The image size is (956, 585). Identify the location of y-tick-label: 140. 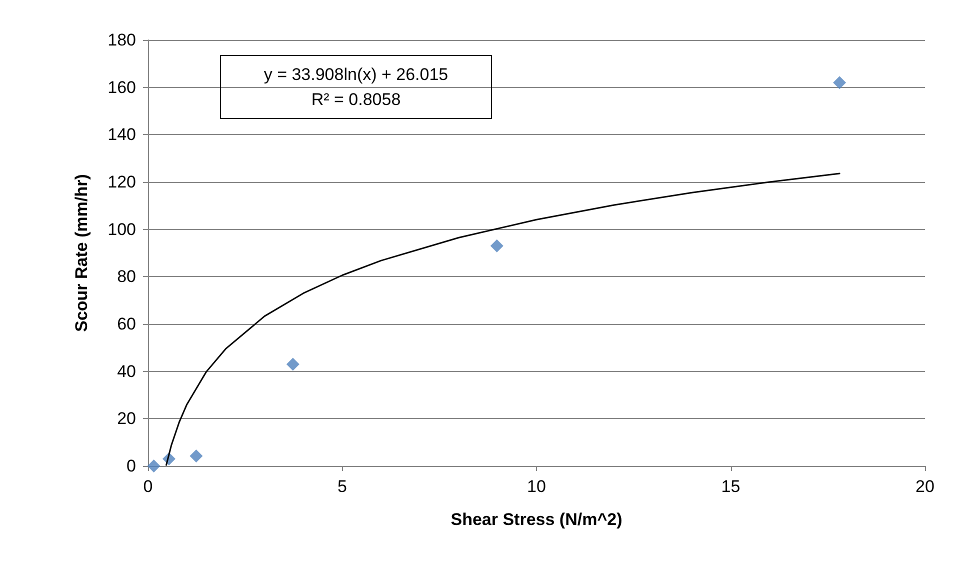
(122, 134).